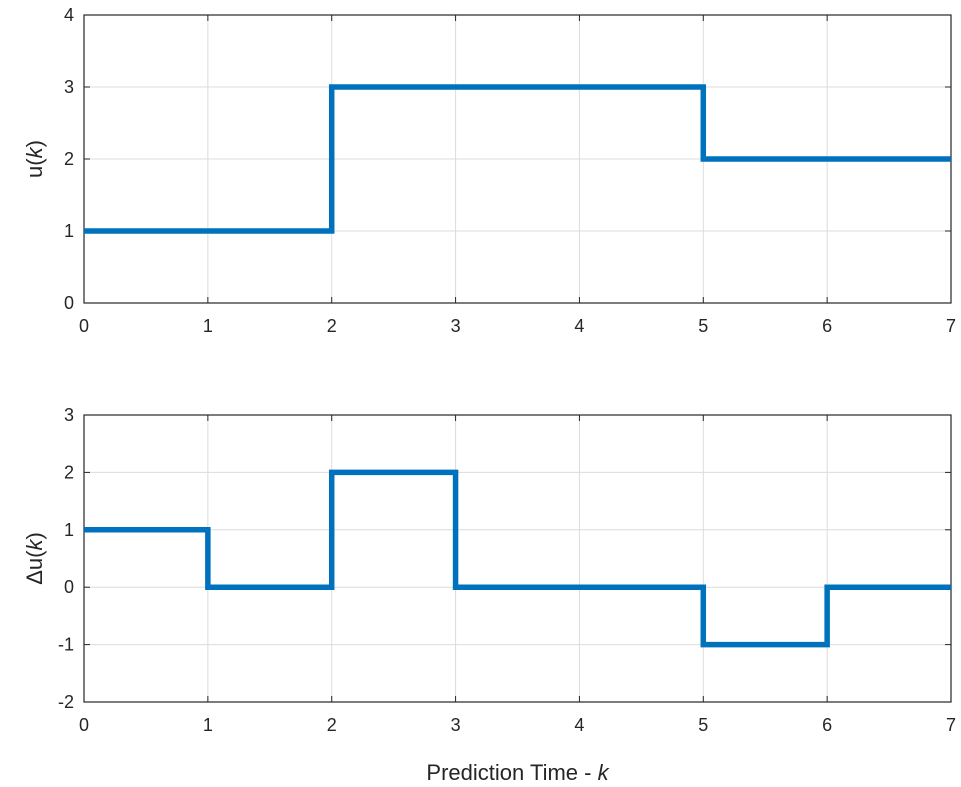 The width and height of the screenshot is (961, 787). Describe the element at coordinates (69, 15) in the screenshot. I see `y-tick-label: 4` at that location.